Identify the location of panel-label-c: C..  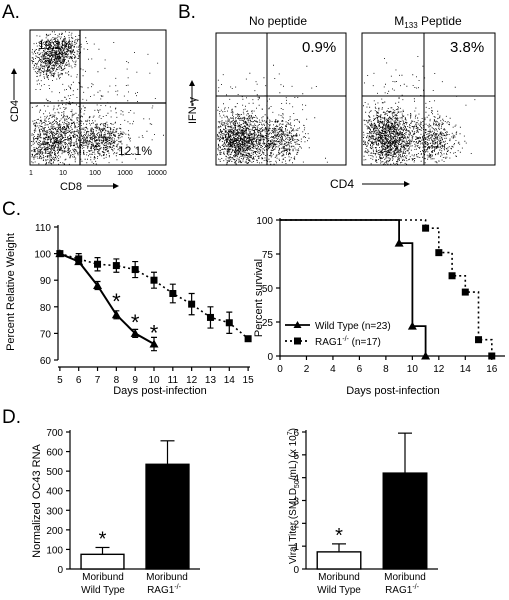
(11, 209).